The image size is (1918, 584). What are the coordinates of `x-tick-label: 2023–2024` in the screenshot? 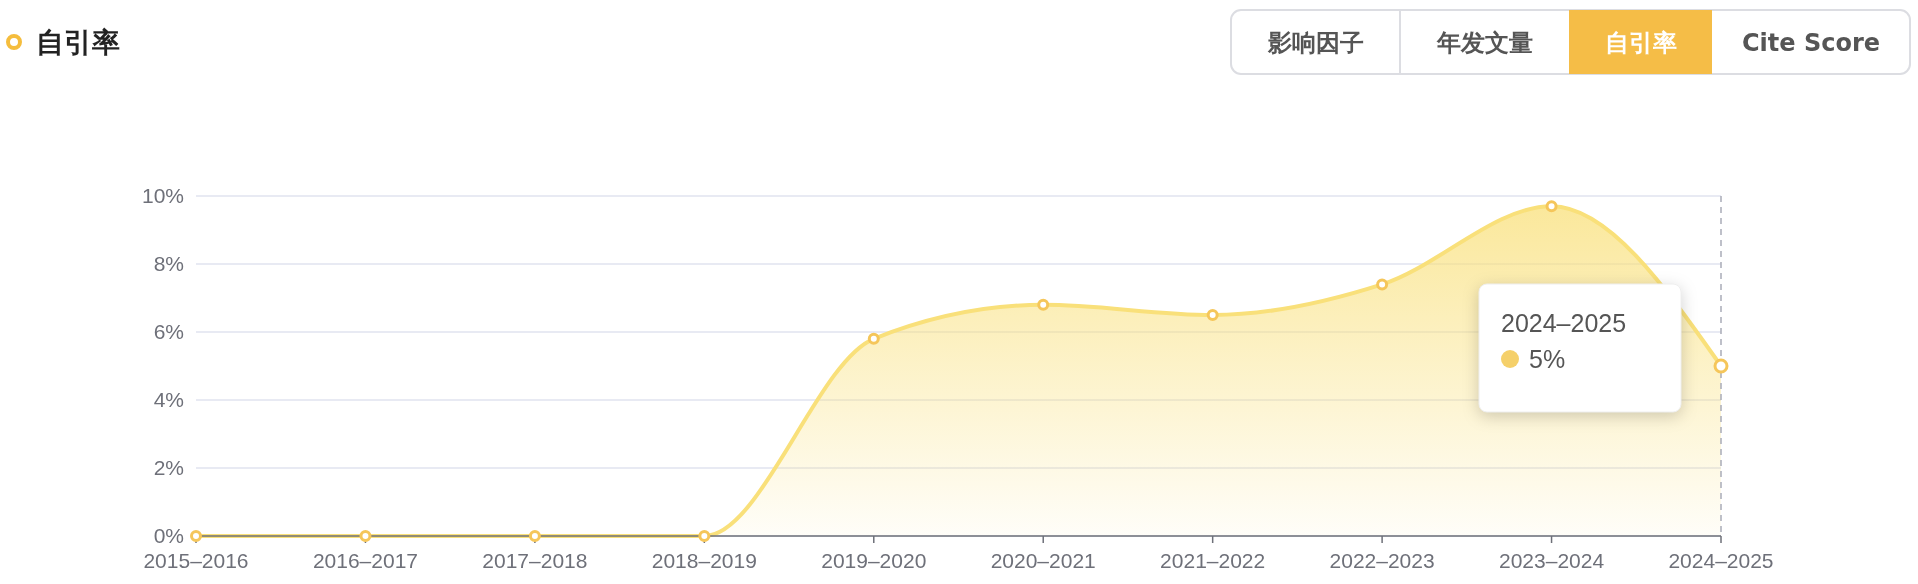 It's located at (1551, 560).